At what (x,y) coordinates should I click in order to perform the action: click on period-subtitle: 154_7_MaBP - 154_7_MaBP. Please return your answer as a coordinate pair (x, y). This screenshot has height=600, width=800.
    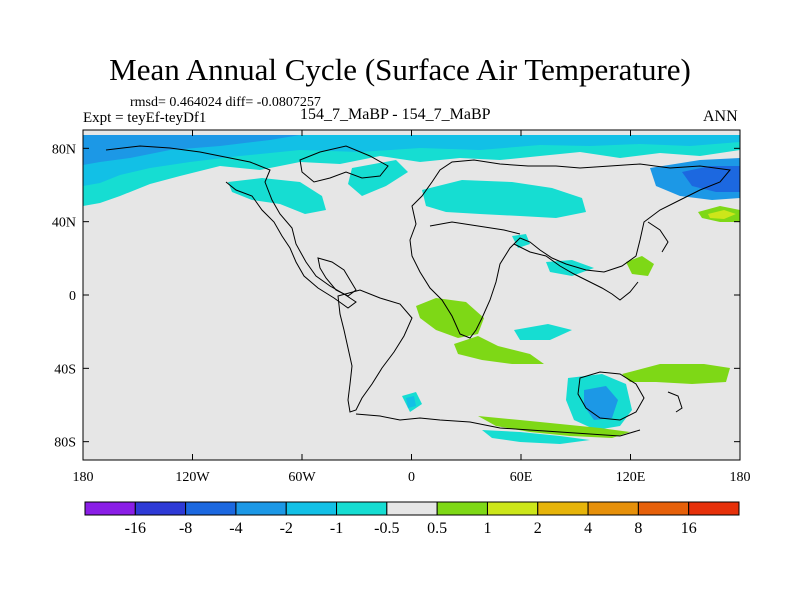
    Looking at the image, I should click on (395, 114).